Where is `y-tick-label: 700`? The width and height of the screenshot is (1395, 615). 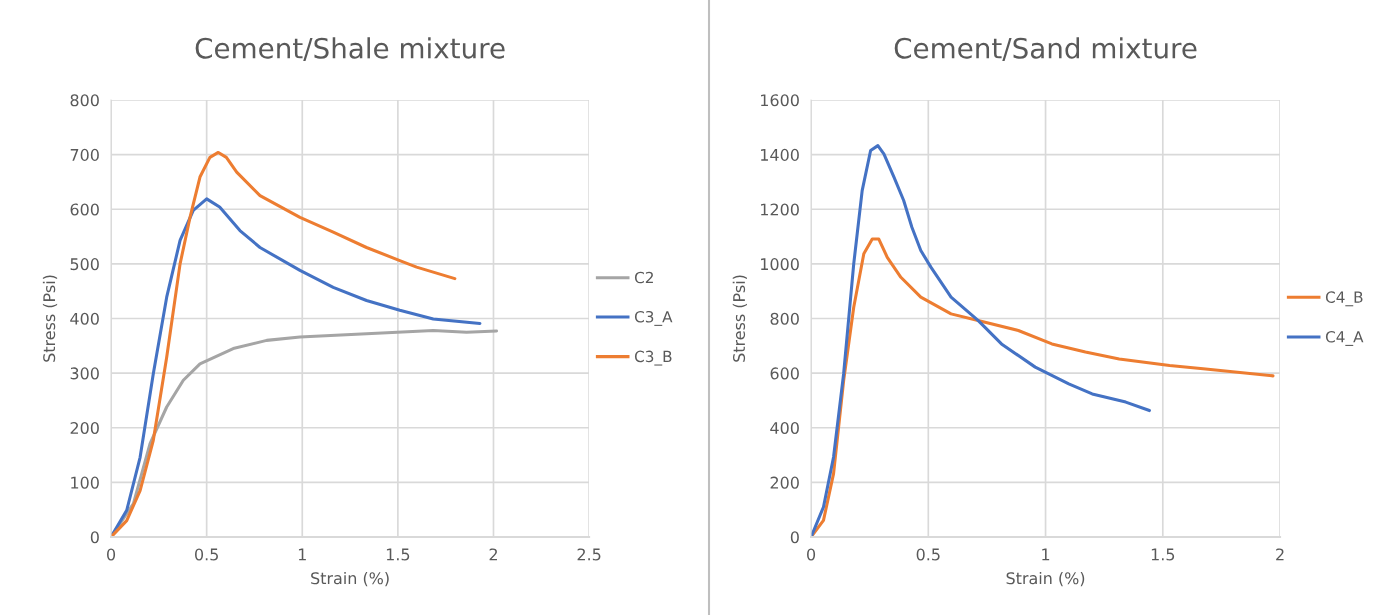 y-tick-label: 700 is located at coordinates (84, 154).